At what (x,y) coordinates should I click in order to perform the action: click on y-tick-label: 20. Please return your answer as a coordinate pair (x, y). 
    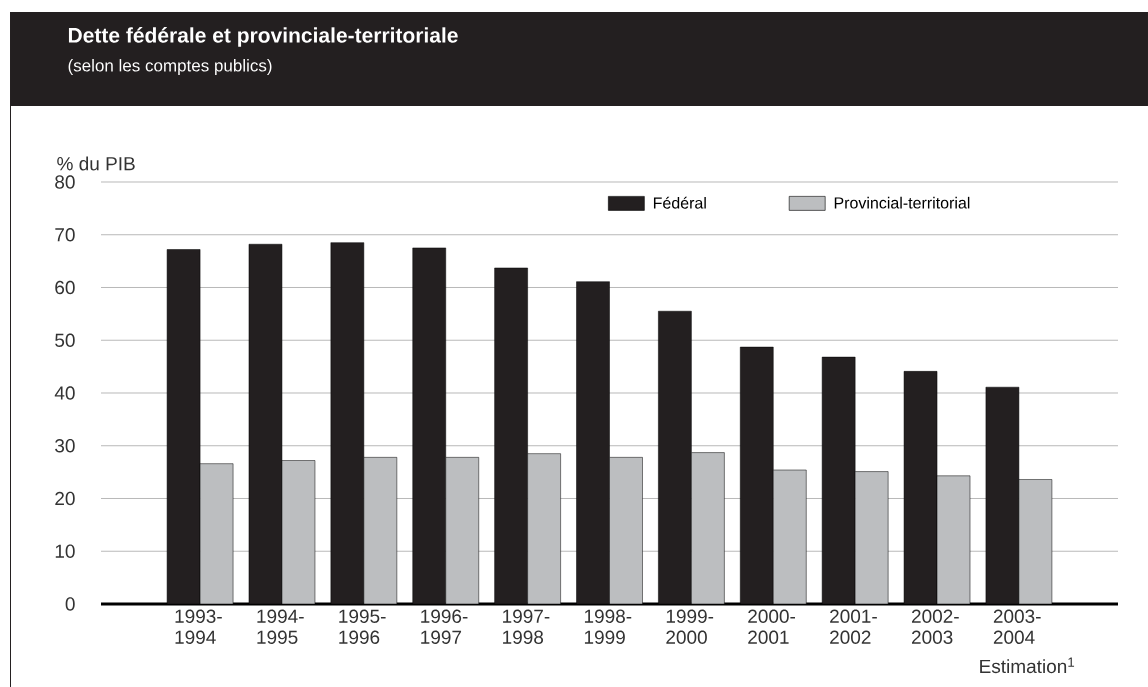
    Looking at the image, I should click on (65, 498).